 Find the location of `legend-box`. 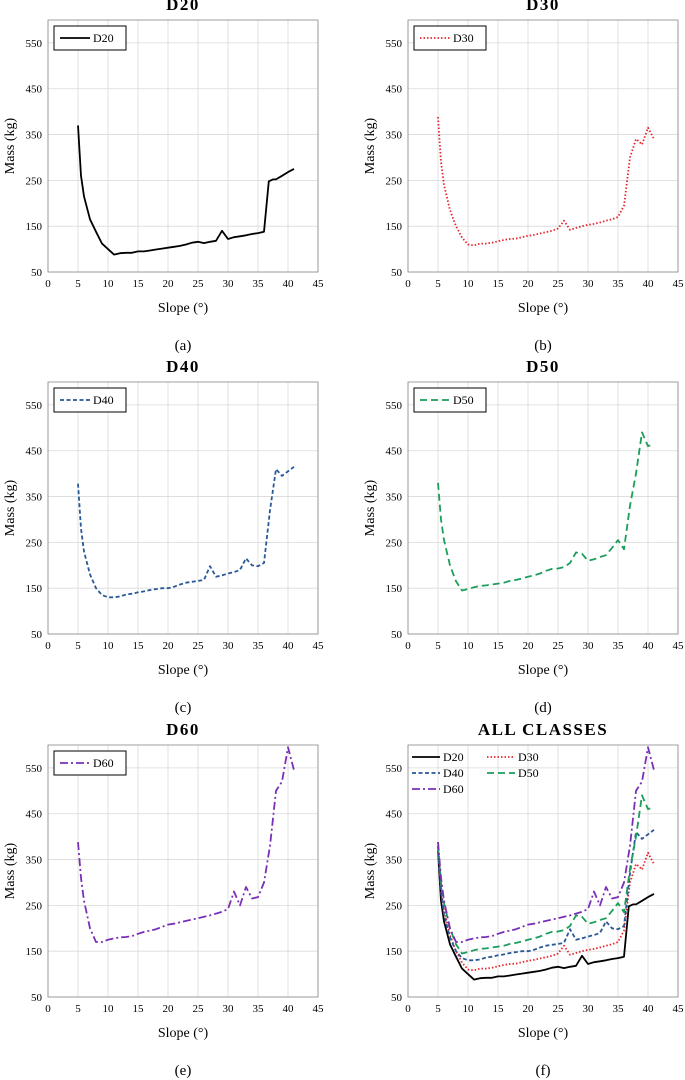

legend-box is located at coordinates (450, 38).